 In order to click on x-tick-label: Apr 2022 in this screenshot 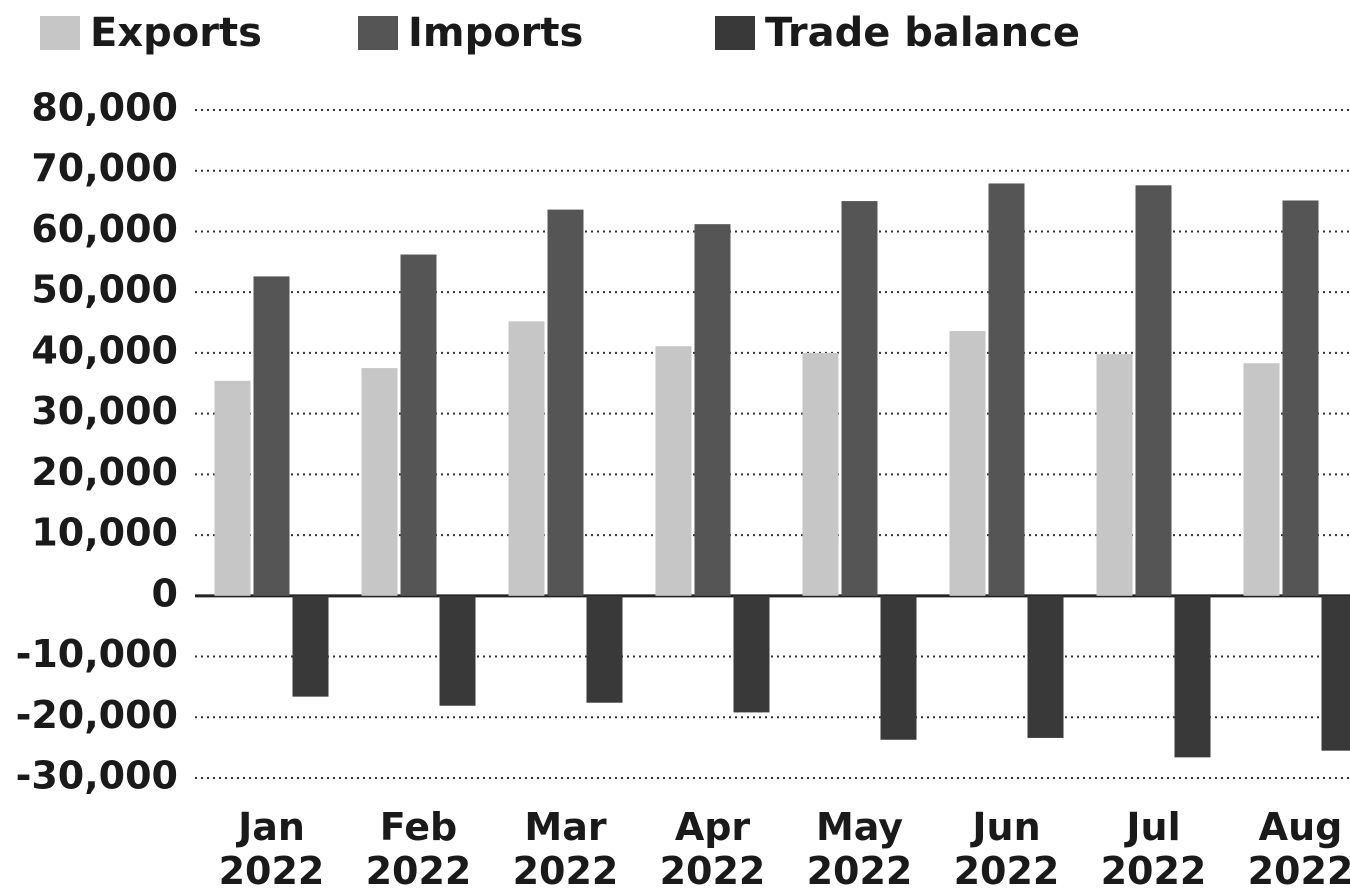, I will do `click(713, 849)`.